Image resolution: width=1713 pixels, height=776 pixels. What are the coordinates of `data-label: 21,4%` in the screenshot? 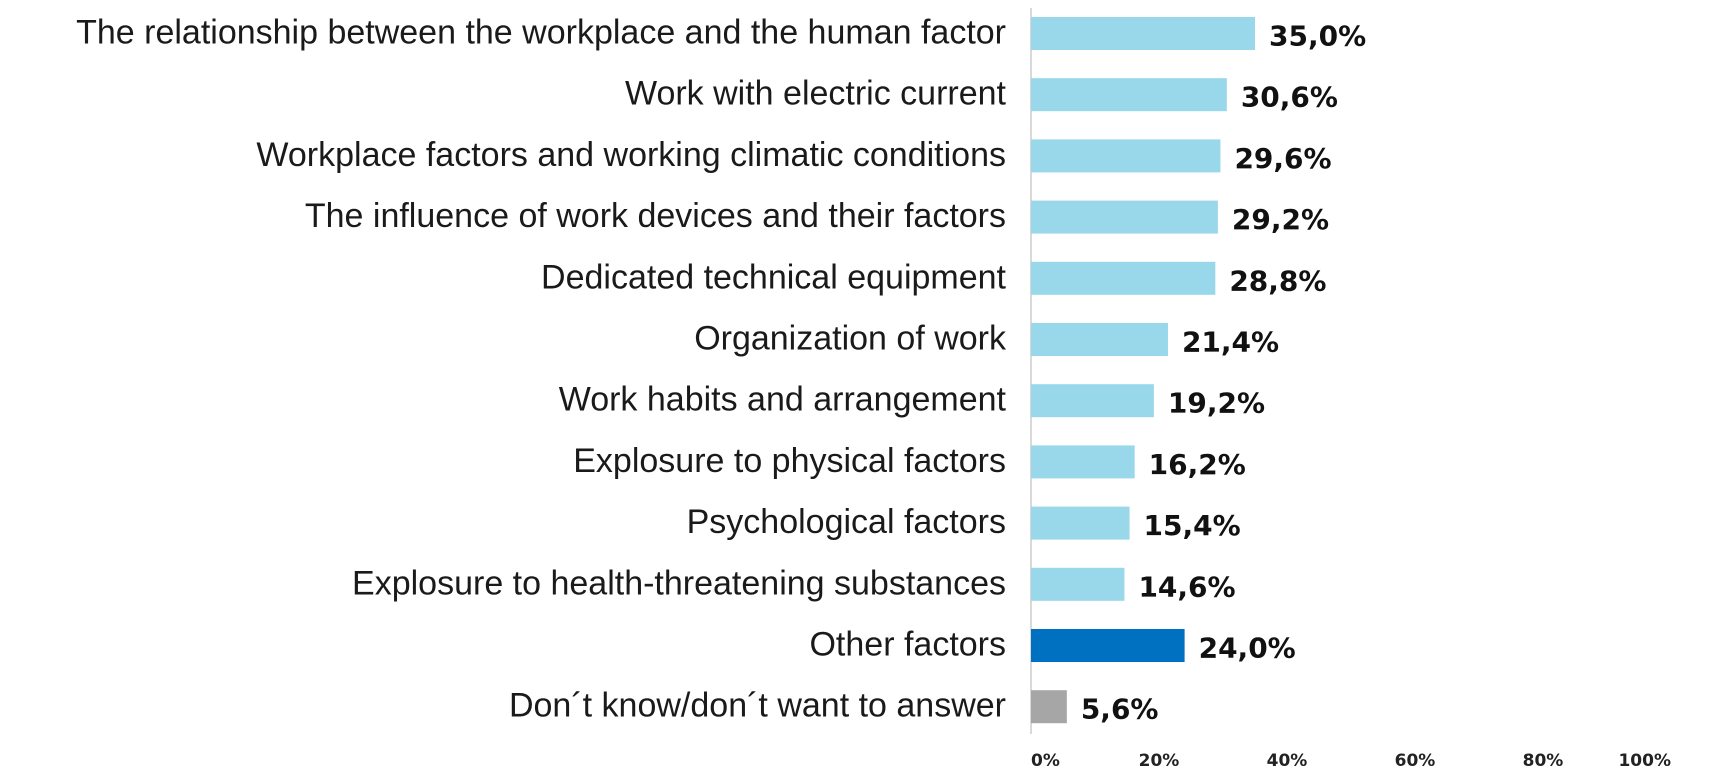 It's located at (1230, 342).